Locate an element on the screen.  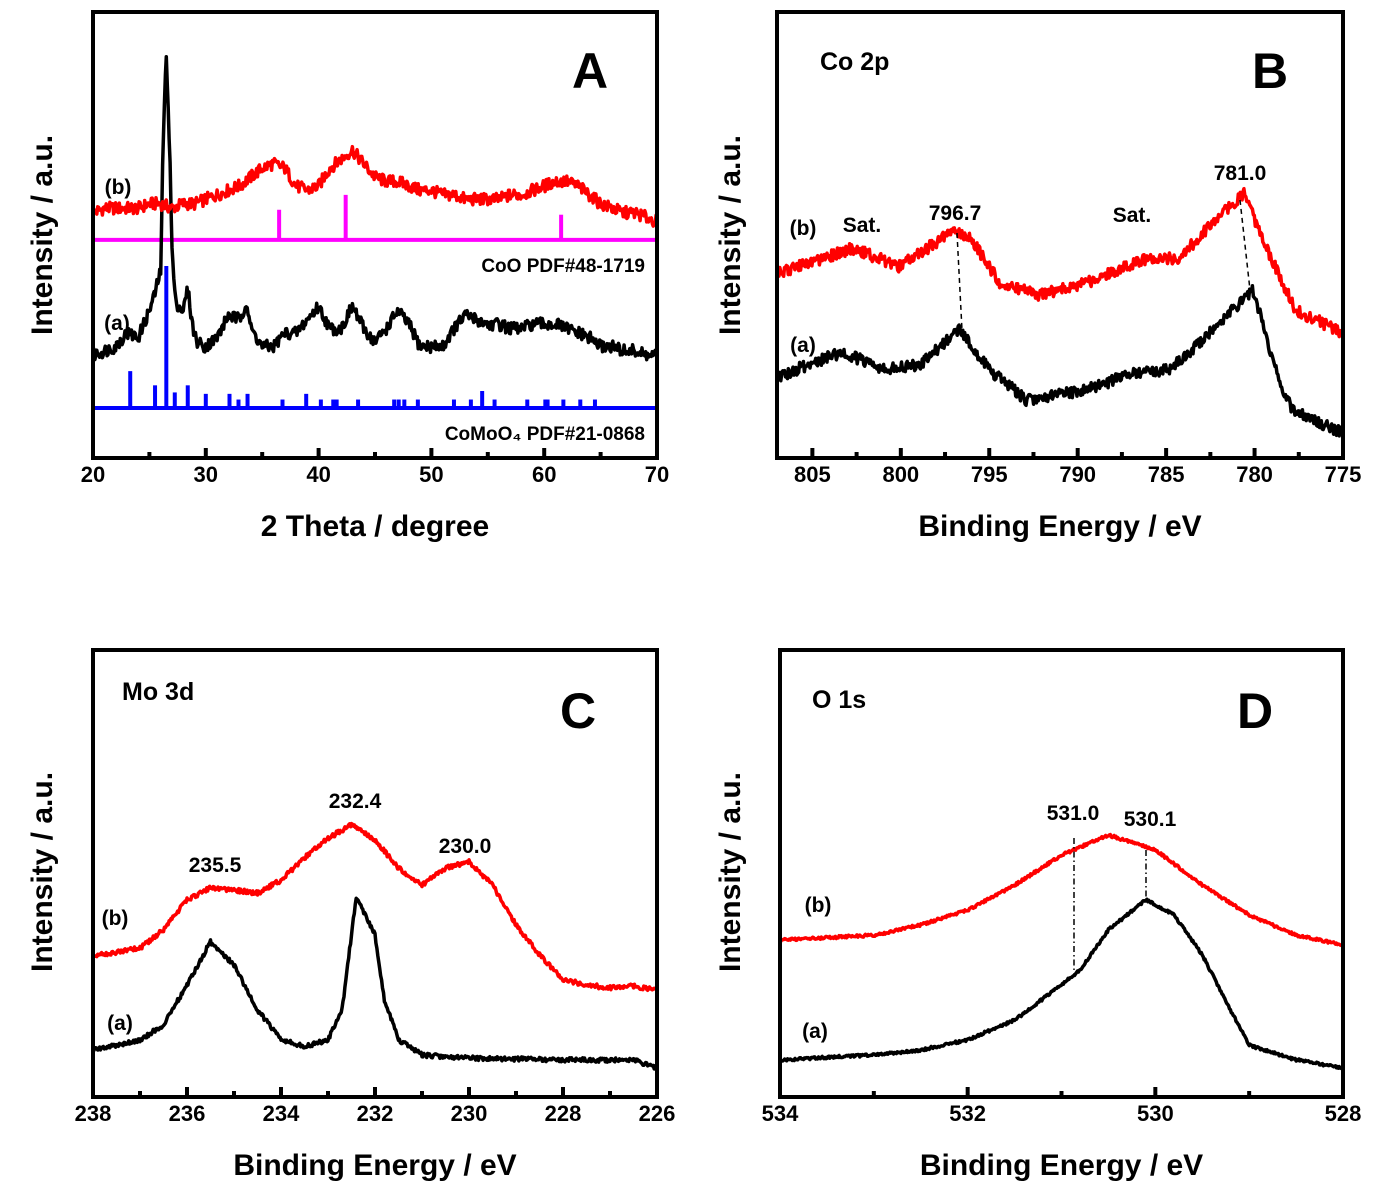
x-tick-label: 800 is located at coordinates (900, 474).